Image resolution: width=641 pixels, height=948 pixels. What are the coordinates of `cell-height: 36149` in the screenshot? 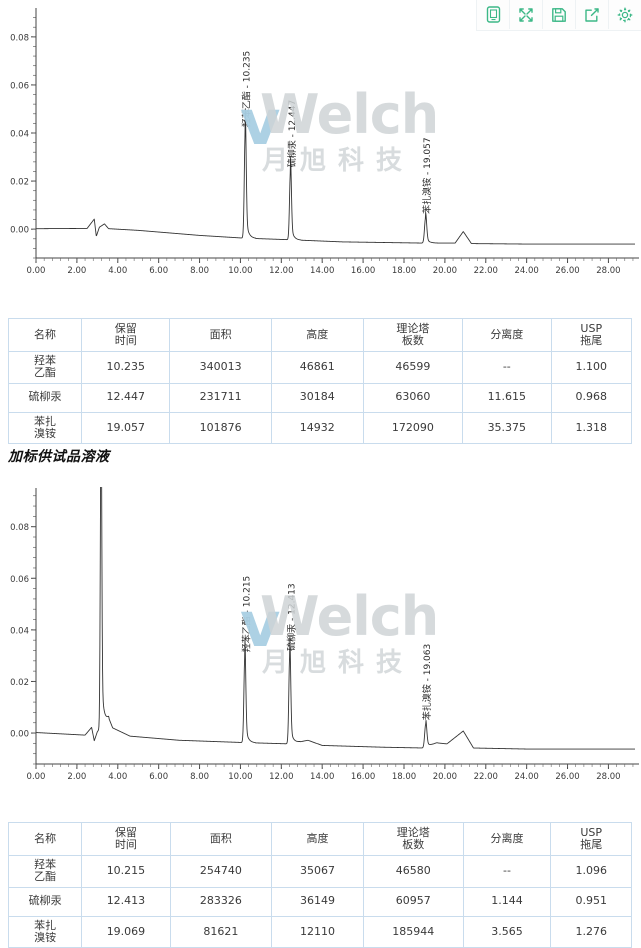 It's located at (317, 901).